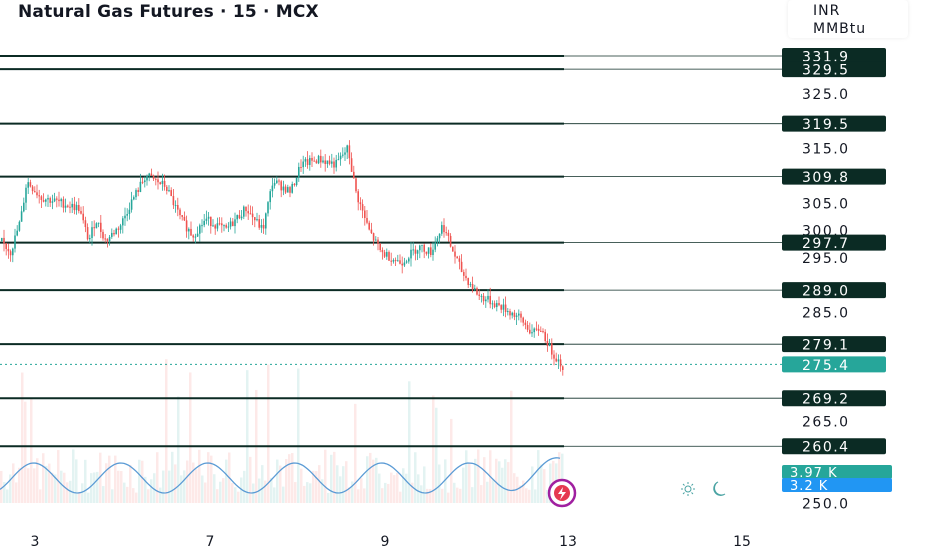 The height and width of the screenshot is (550, 932). What do you see at coordinates (834, 345) in the screenshot?
I see `price-level-badge: 279.1` at bounding box center [834, 345].